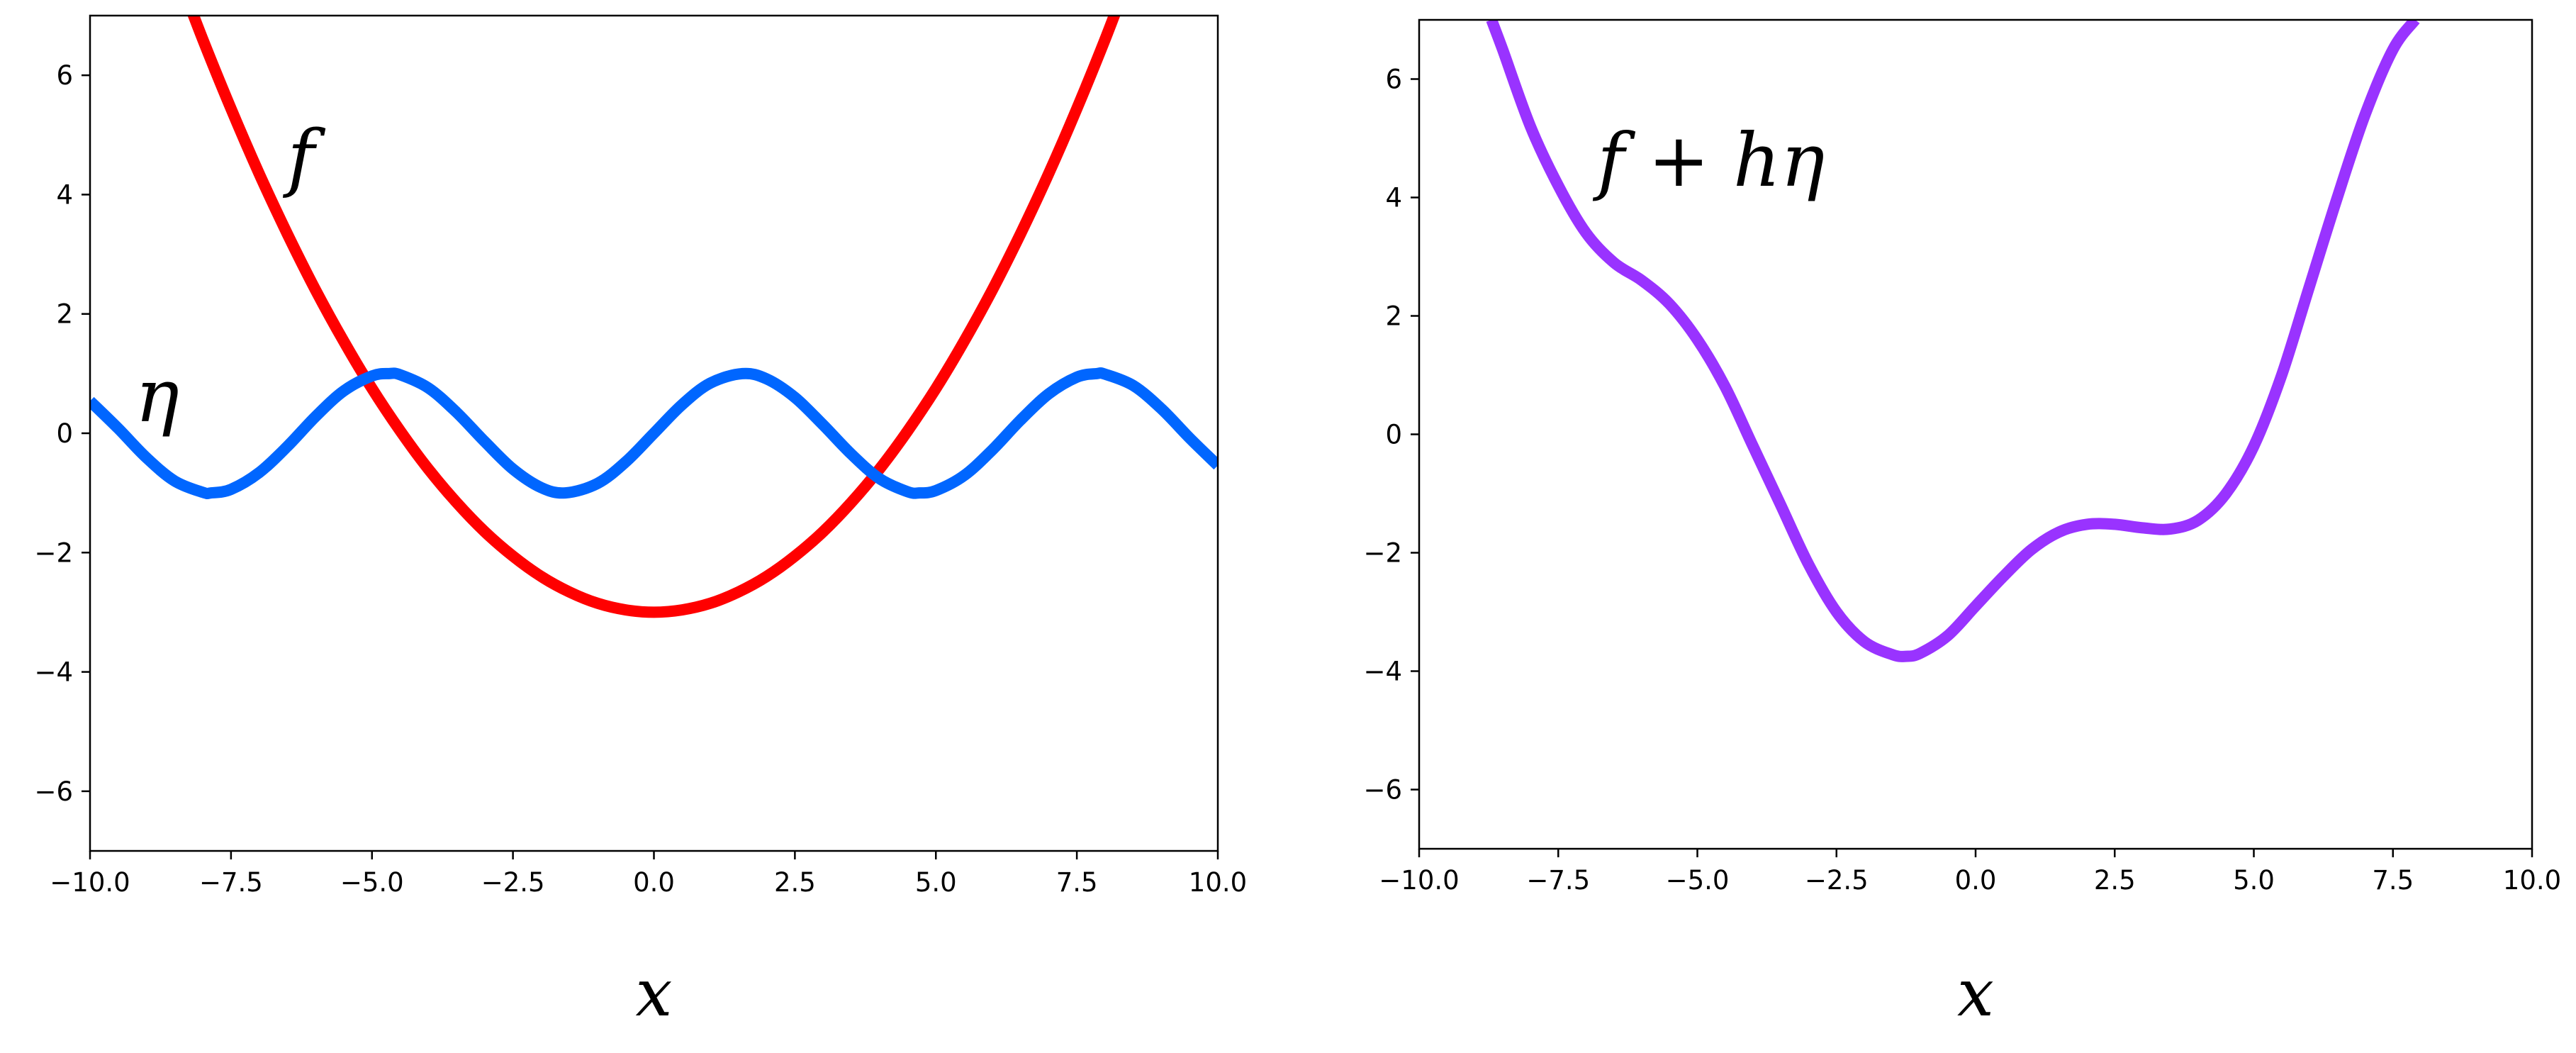 This screenshot has width=2576, height=1053. Describe the element at coordinates (1709, 161) in the screenshot. I see `curve-annotation: f + hη` at that location.